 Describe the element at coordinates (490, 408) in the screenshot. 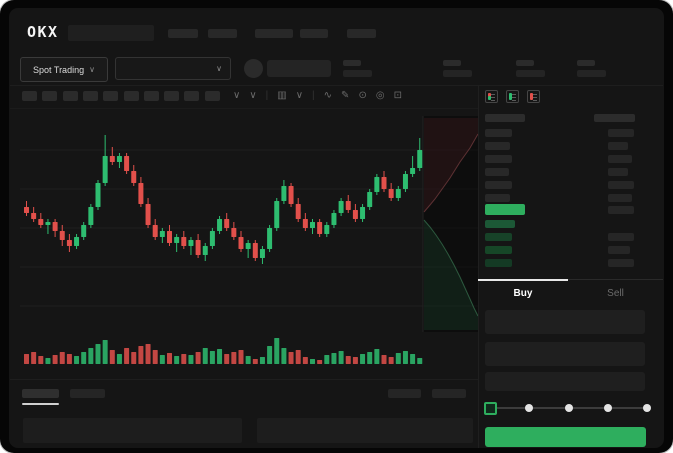

I see `slider-handle` at that location.